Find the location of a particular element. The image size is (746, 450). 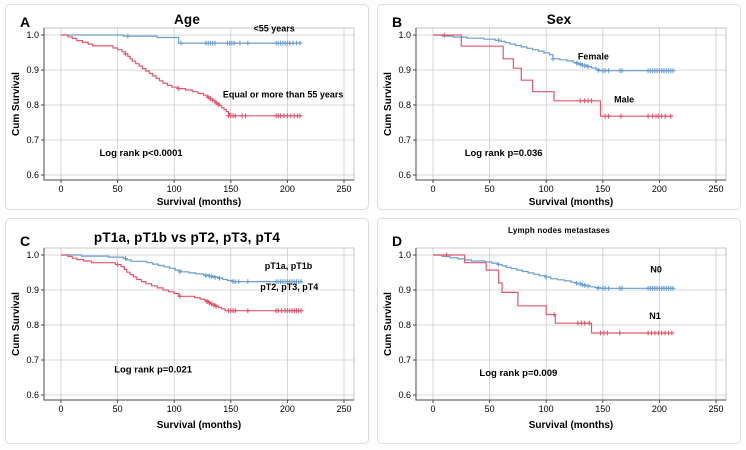

panel-title-lymph-nodes: Lymph nodes metastases is located at coordinates (559, 230).